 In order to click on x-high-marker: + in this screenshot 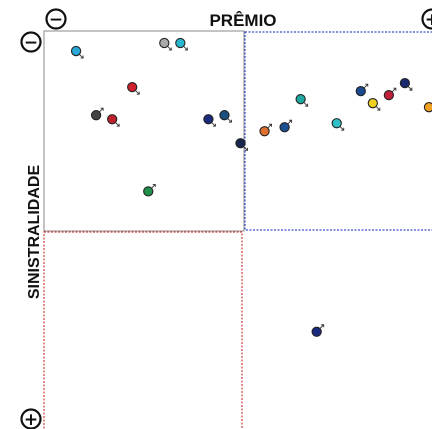, I will do `click(426, 19)`.